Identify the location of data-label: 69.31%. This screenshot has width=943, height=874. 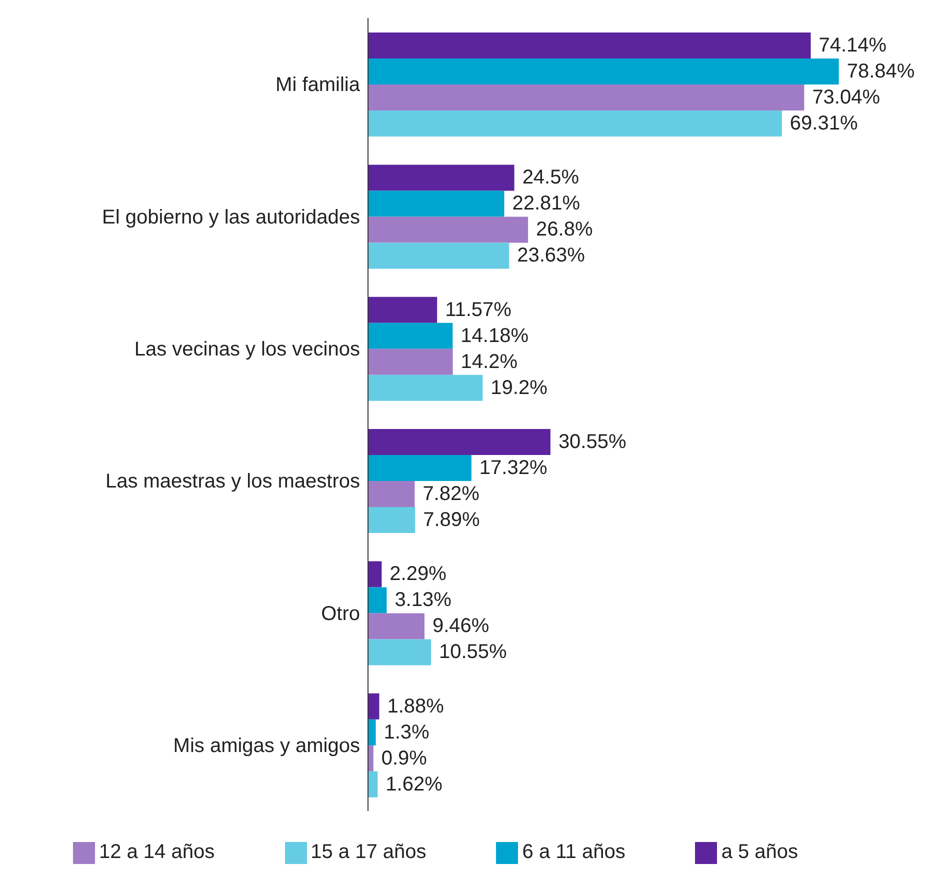
(824, 123).